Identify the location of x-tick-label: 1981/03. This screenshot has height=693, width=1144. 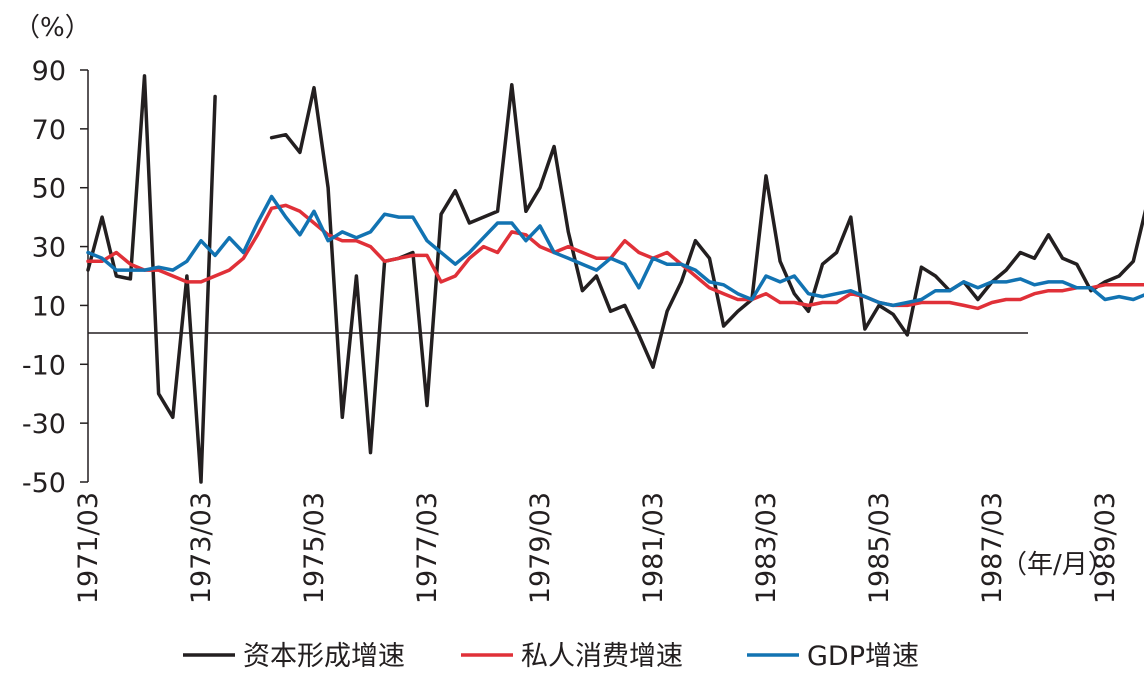
(653, 548).